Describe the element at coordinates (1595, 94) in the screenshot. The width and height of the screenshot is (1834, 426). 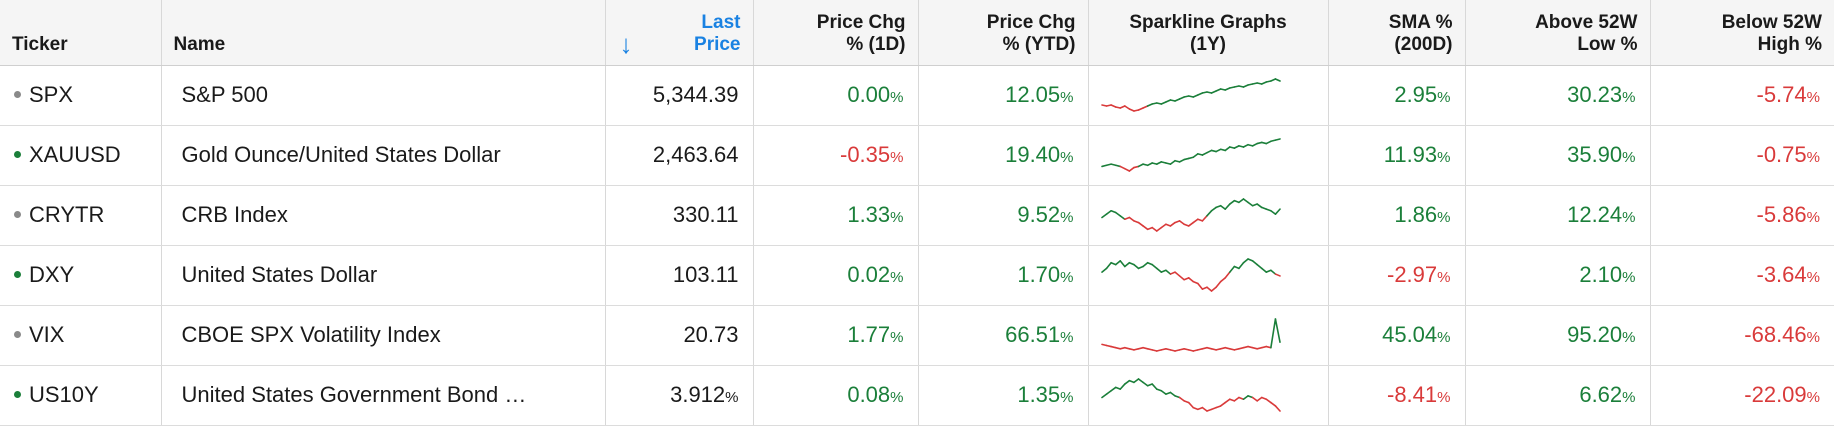
I see `above-52w-low-value: 30.23` at that location.